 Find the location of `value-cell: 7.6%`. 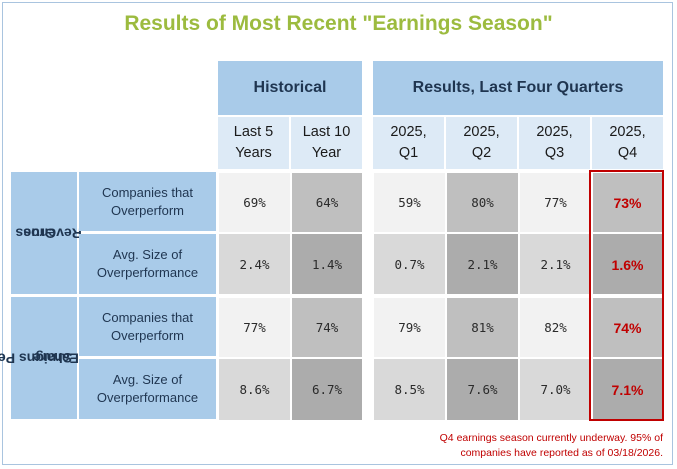

value-cell: 7.6% is located at coordinates (482, 389).